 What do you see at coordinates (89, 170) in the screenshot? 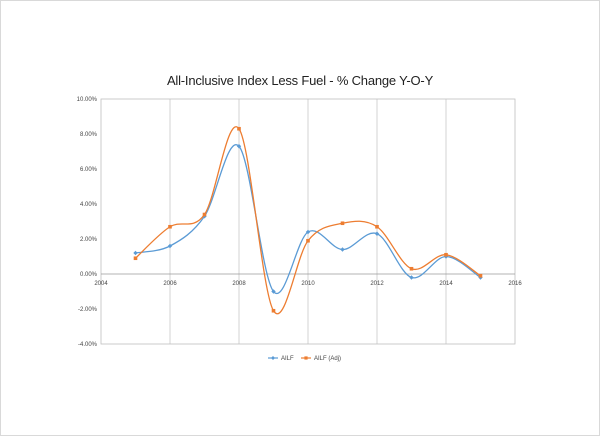
I see `y-tick-label: 6.00%` at bounding box center [89, 170].